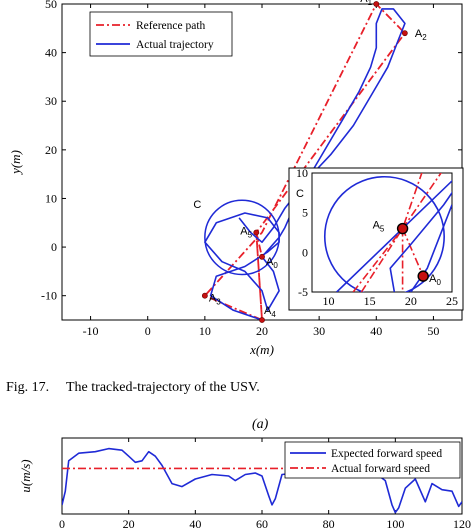 The width and height of the screenshot is (474, 529). Describe the element at coordinates (54, 247) in the screenshot. I see `y-tick-label: 0` at that location.